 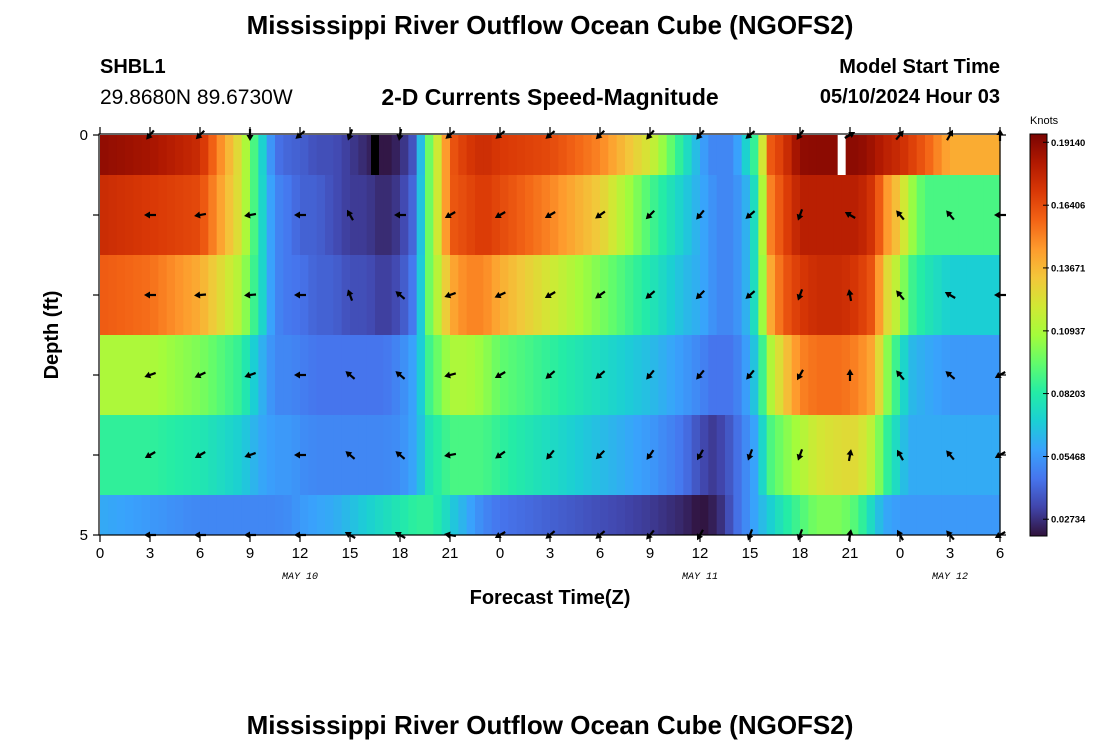 What do you see at coordinates (841, 155) in the screenshot?
I see `missing-data-bar` at bounding box center [841, 155].